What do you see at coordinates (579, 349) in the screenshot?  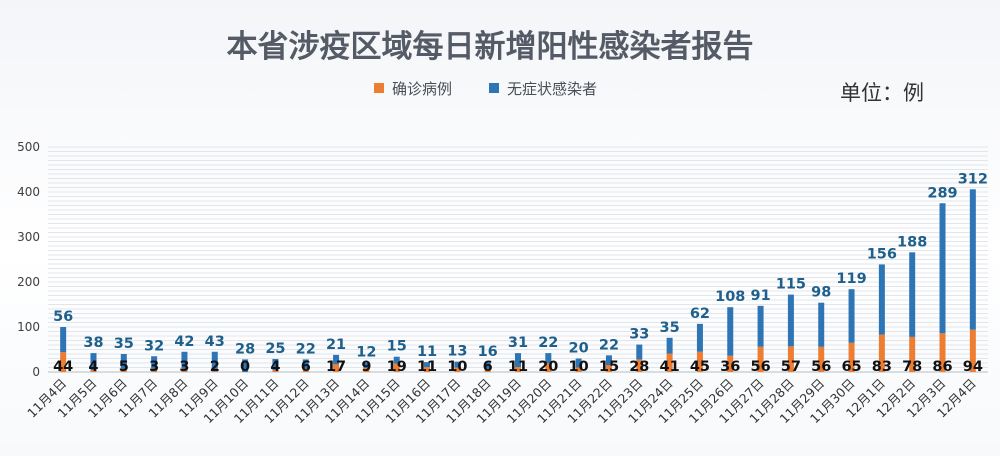 I see `data-label-asymptomatic: 20` at bounding box center [579, 349].